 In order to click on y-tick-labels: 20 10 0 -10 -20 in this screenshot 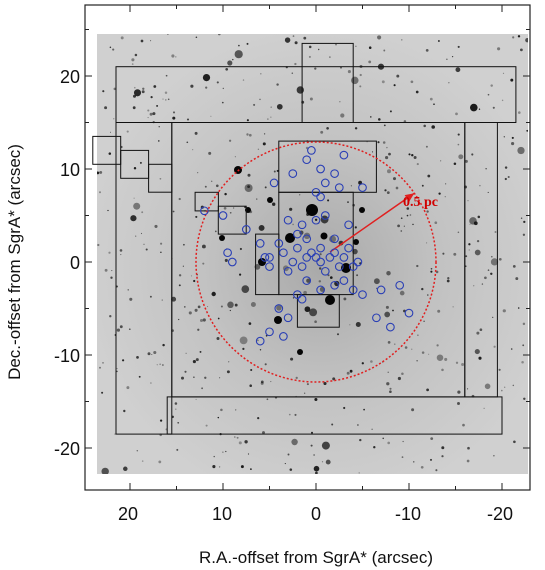, I will do `click(67, 263)`.